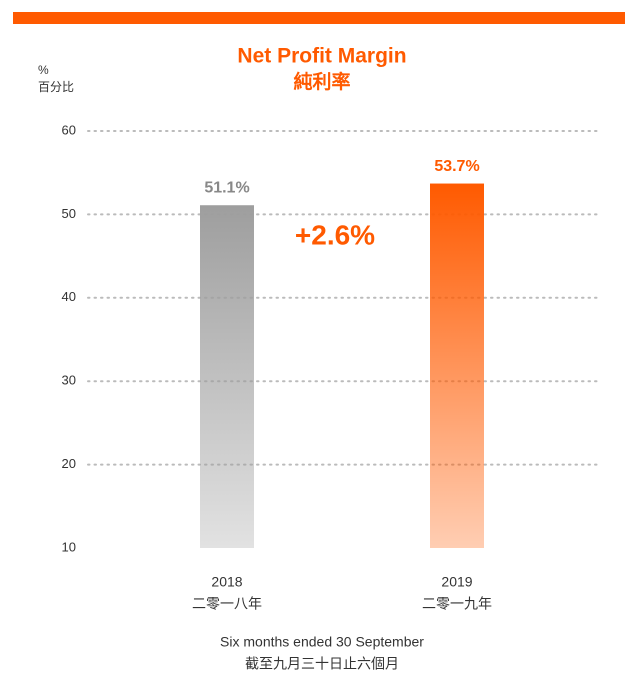  What do you see at coordinates (321, 56) in the screenshot?
I see `chart-title: Net Profit Margin` at bounding box center [321, 56].